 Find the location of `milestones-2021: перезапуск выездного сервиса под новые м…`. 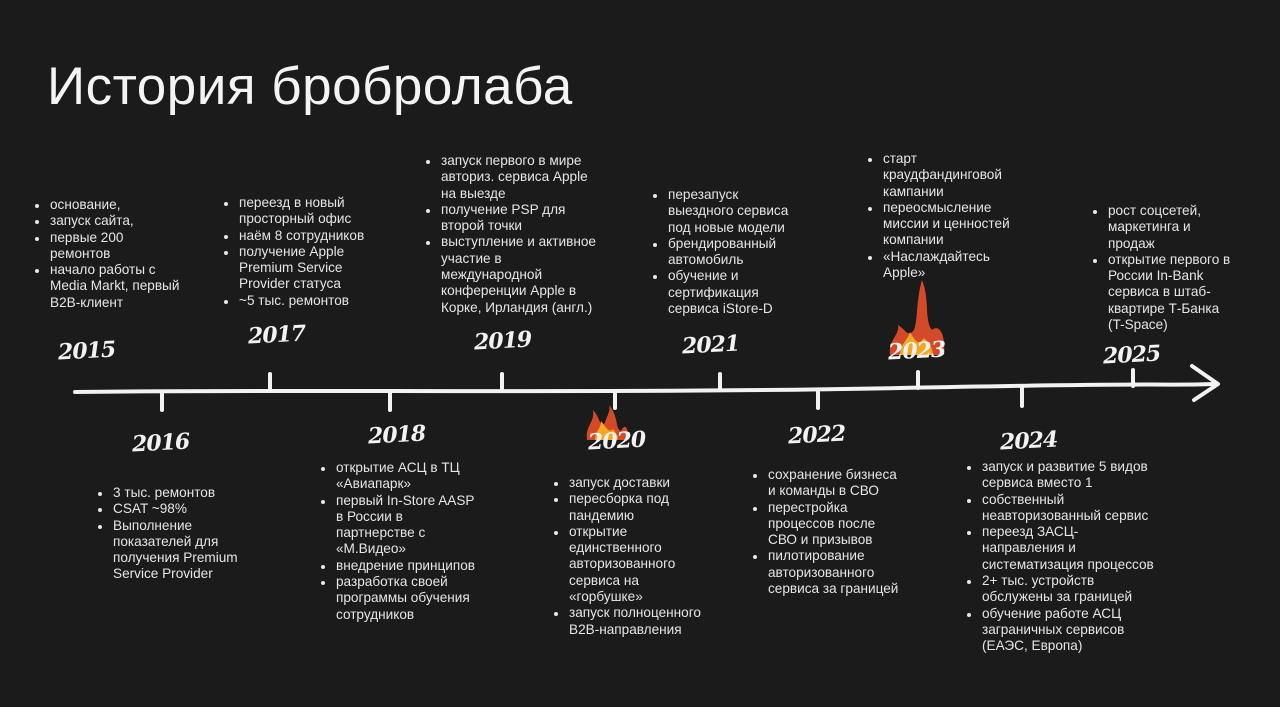

milestones-2021: перезапуск выездного сервиса под новые м… is located at coordinates (719, 252).